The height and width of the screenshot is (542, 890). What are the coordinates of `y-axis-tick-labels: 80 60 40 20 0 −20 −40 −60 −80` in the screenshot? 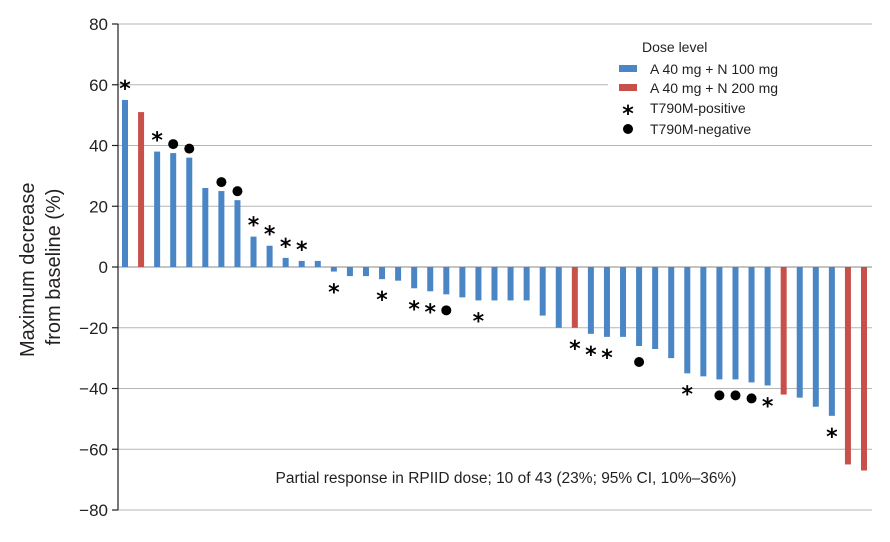 It's located at (93, 267).